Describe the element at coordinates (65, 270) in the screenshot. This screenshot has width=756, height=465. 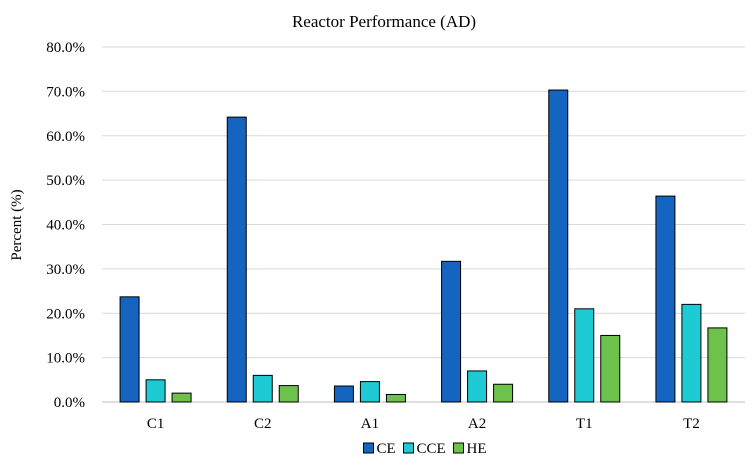
I see `y-tick-label: 30.0%` at that location.